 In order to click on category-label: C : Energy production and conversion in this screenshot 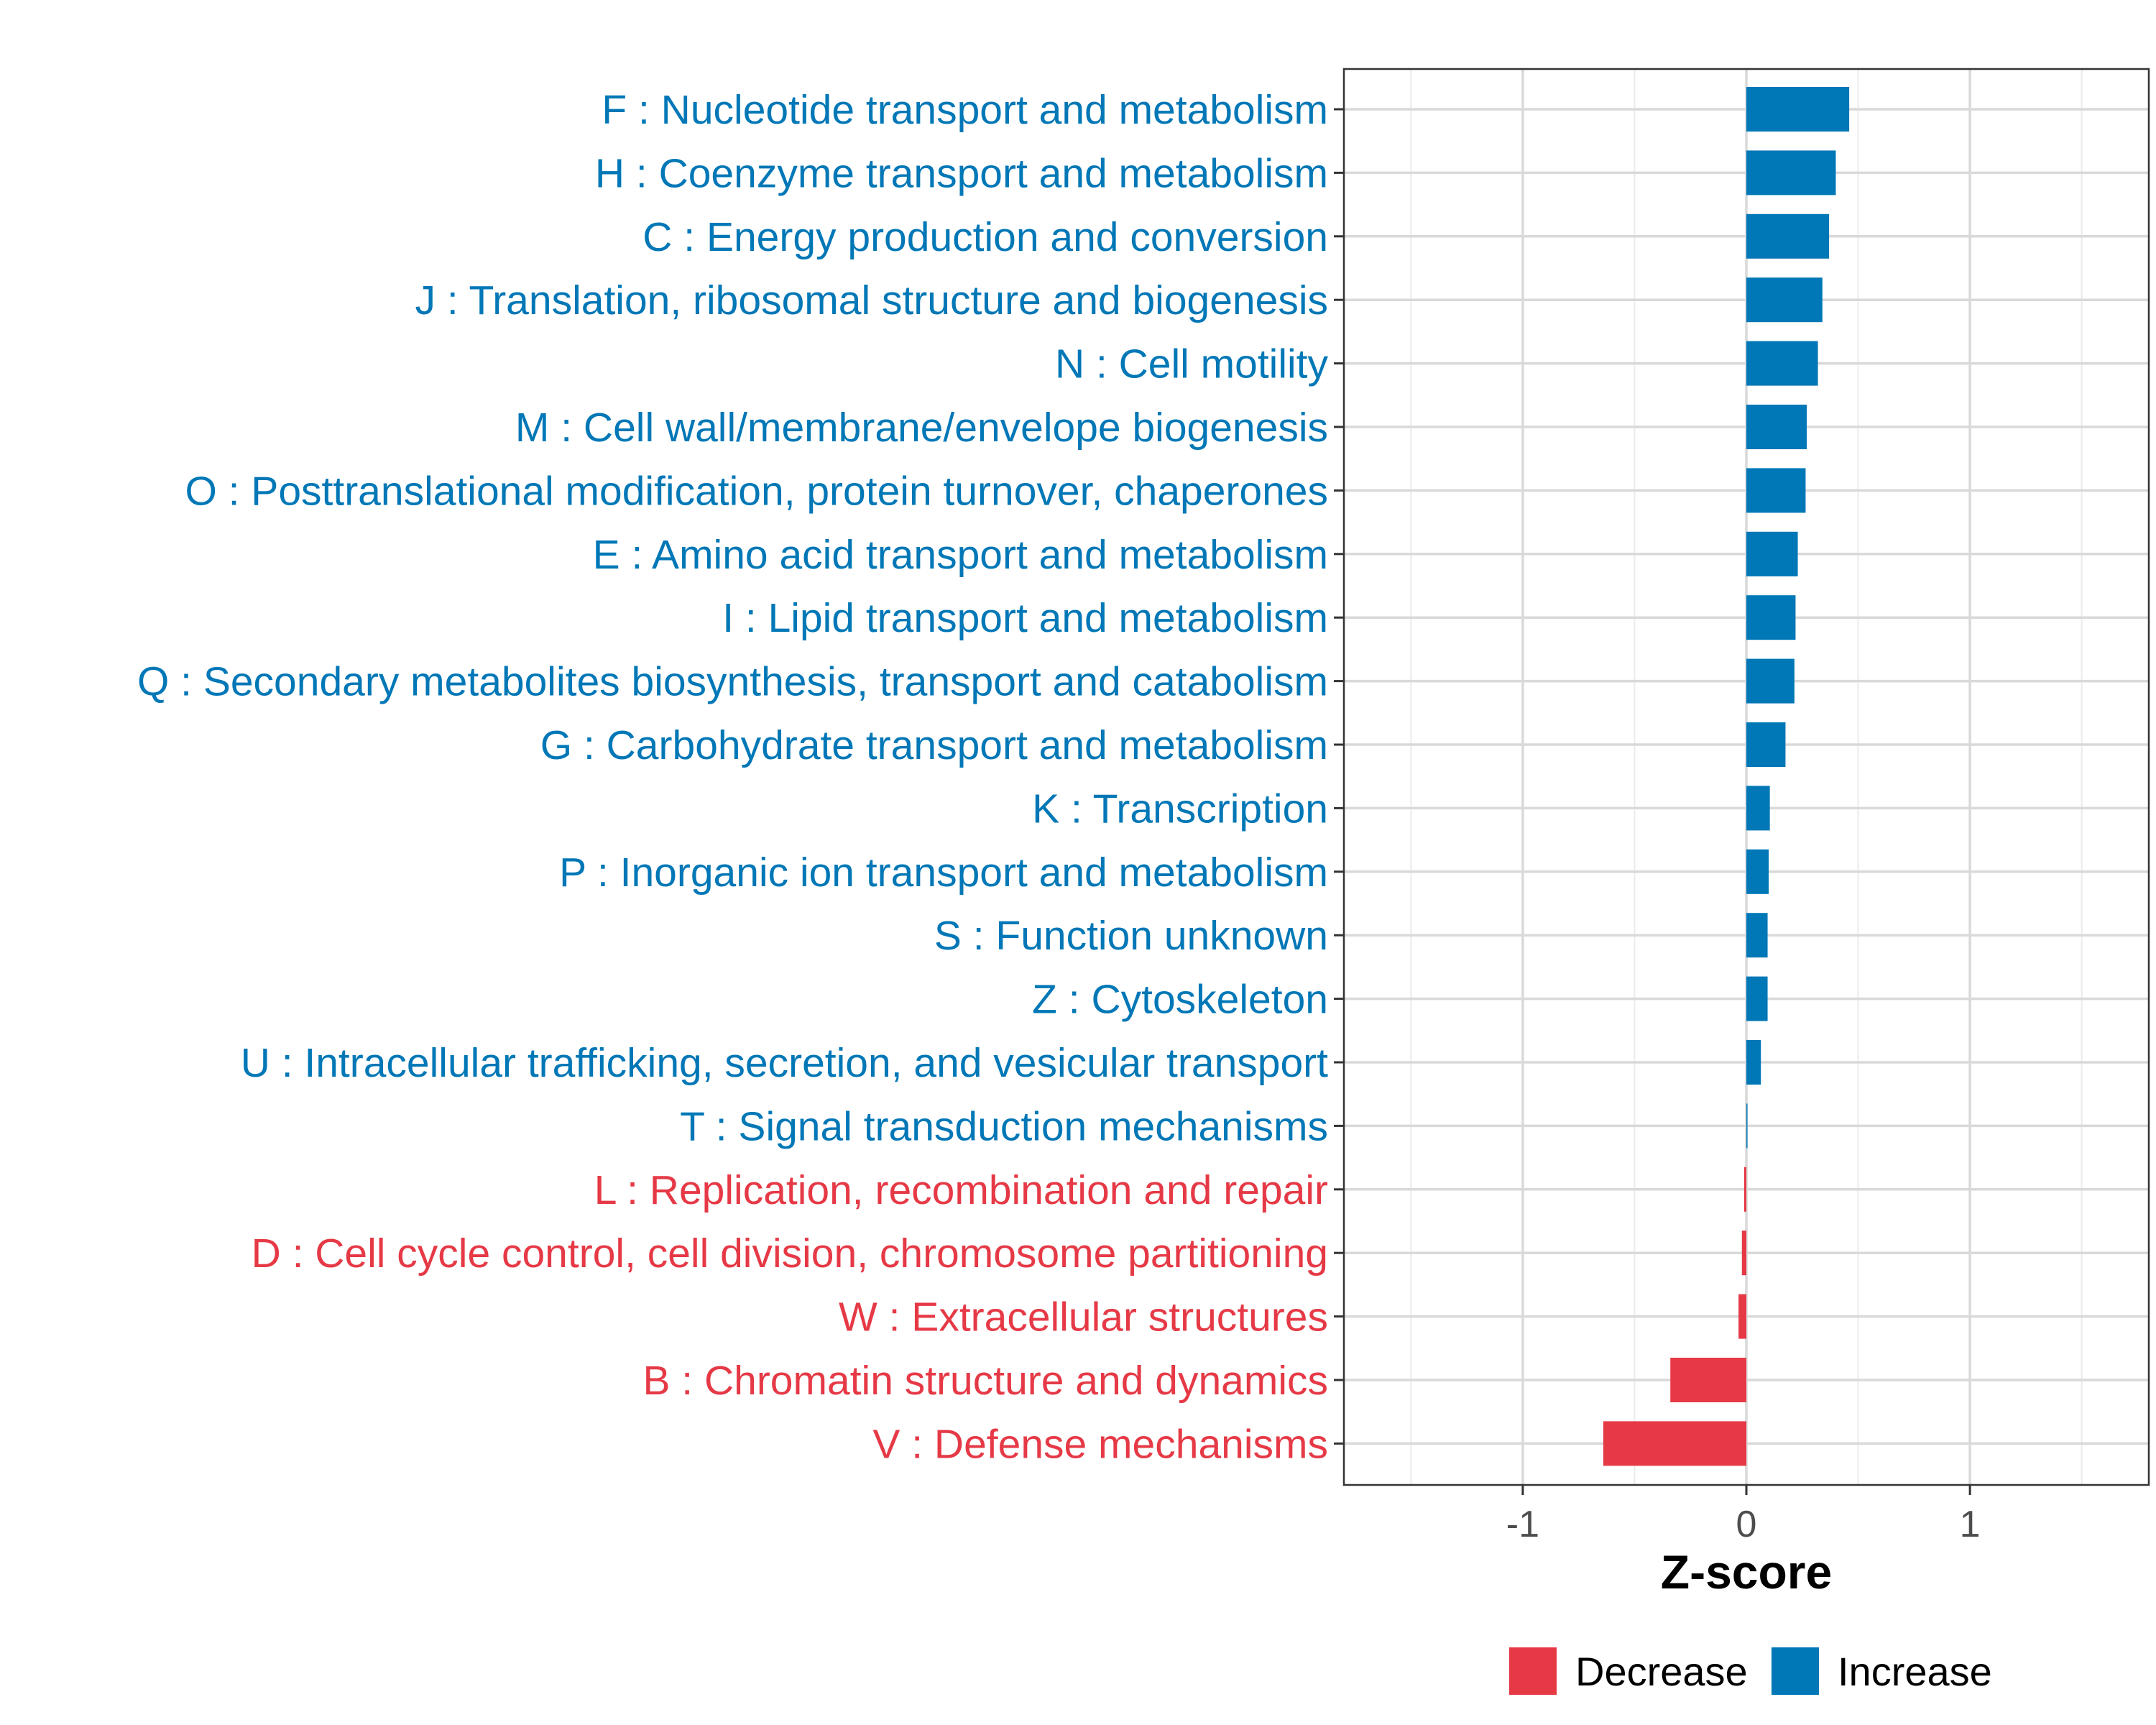, I will do `click(985, 237)`.